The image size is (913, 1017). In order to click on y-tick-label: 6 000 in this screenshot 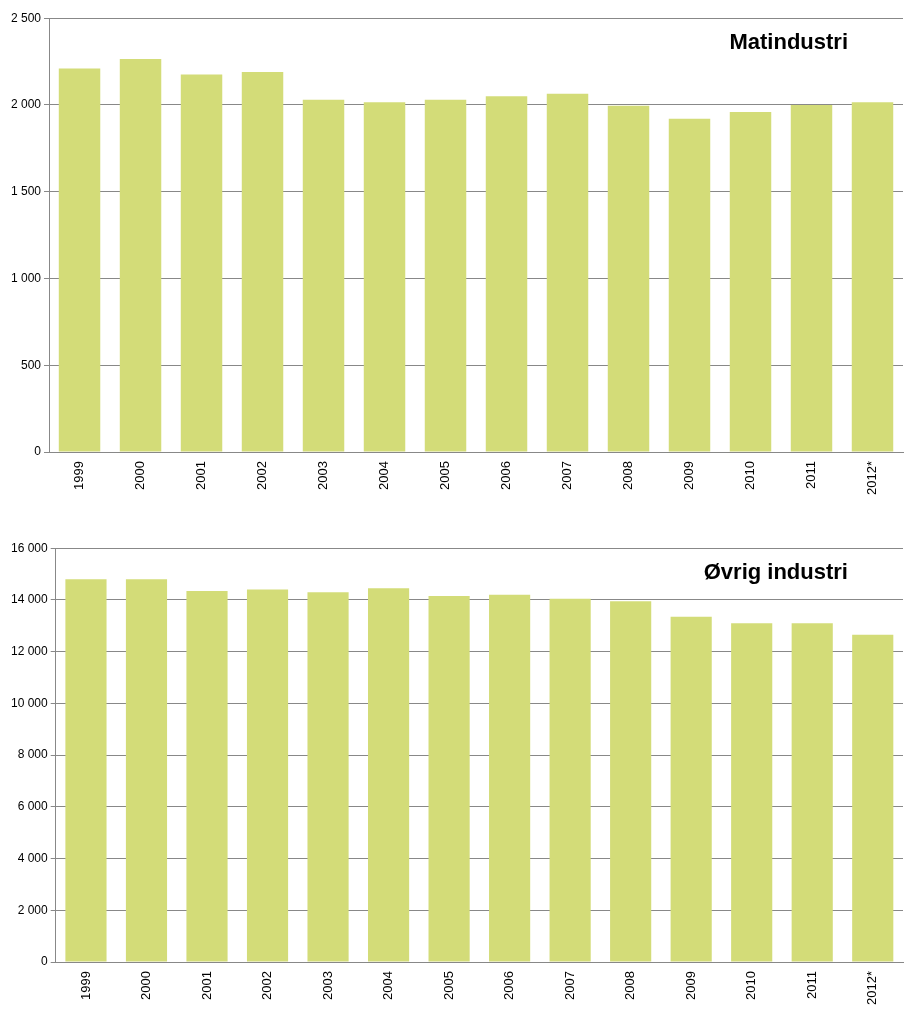, I will do `click(33, 806)`.